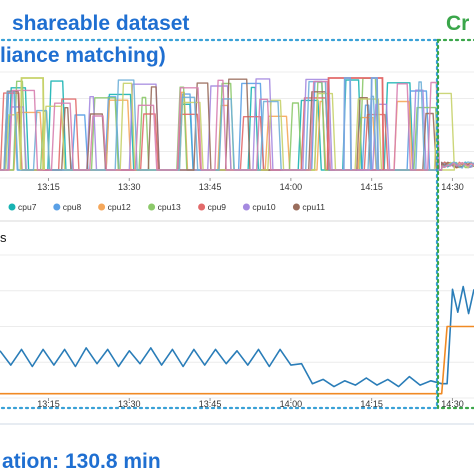  Describe the element at coordinates (83, 55) in the screenshot. I see `top-subtitle: liance matching)` at that location.